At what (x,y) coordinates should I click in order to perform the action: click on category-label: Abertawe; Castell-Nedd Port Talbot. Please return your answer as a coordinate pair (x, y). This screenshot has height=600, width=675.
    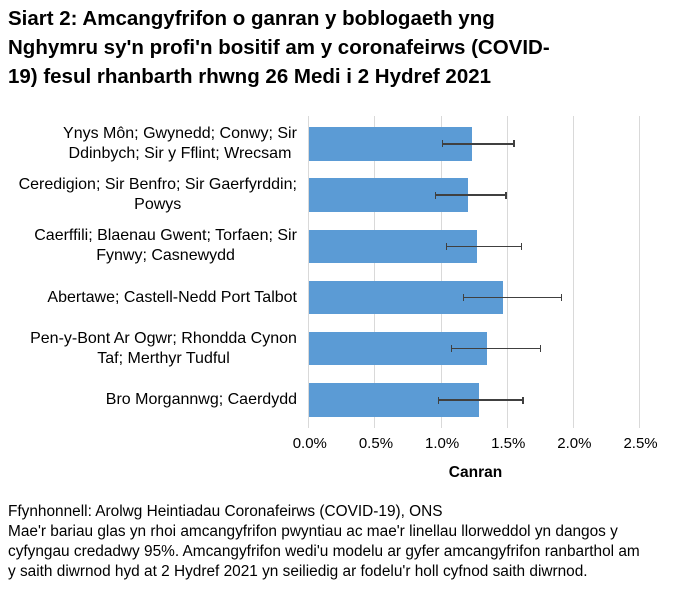
    Looking at the image, I should click on (148, 297).